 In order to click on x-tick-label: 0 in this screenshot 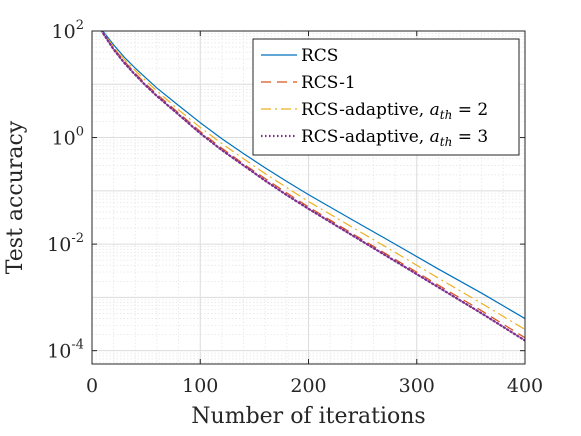, I will do `click(92, 386)`.